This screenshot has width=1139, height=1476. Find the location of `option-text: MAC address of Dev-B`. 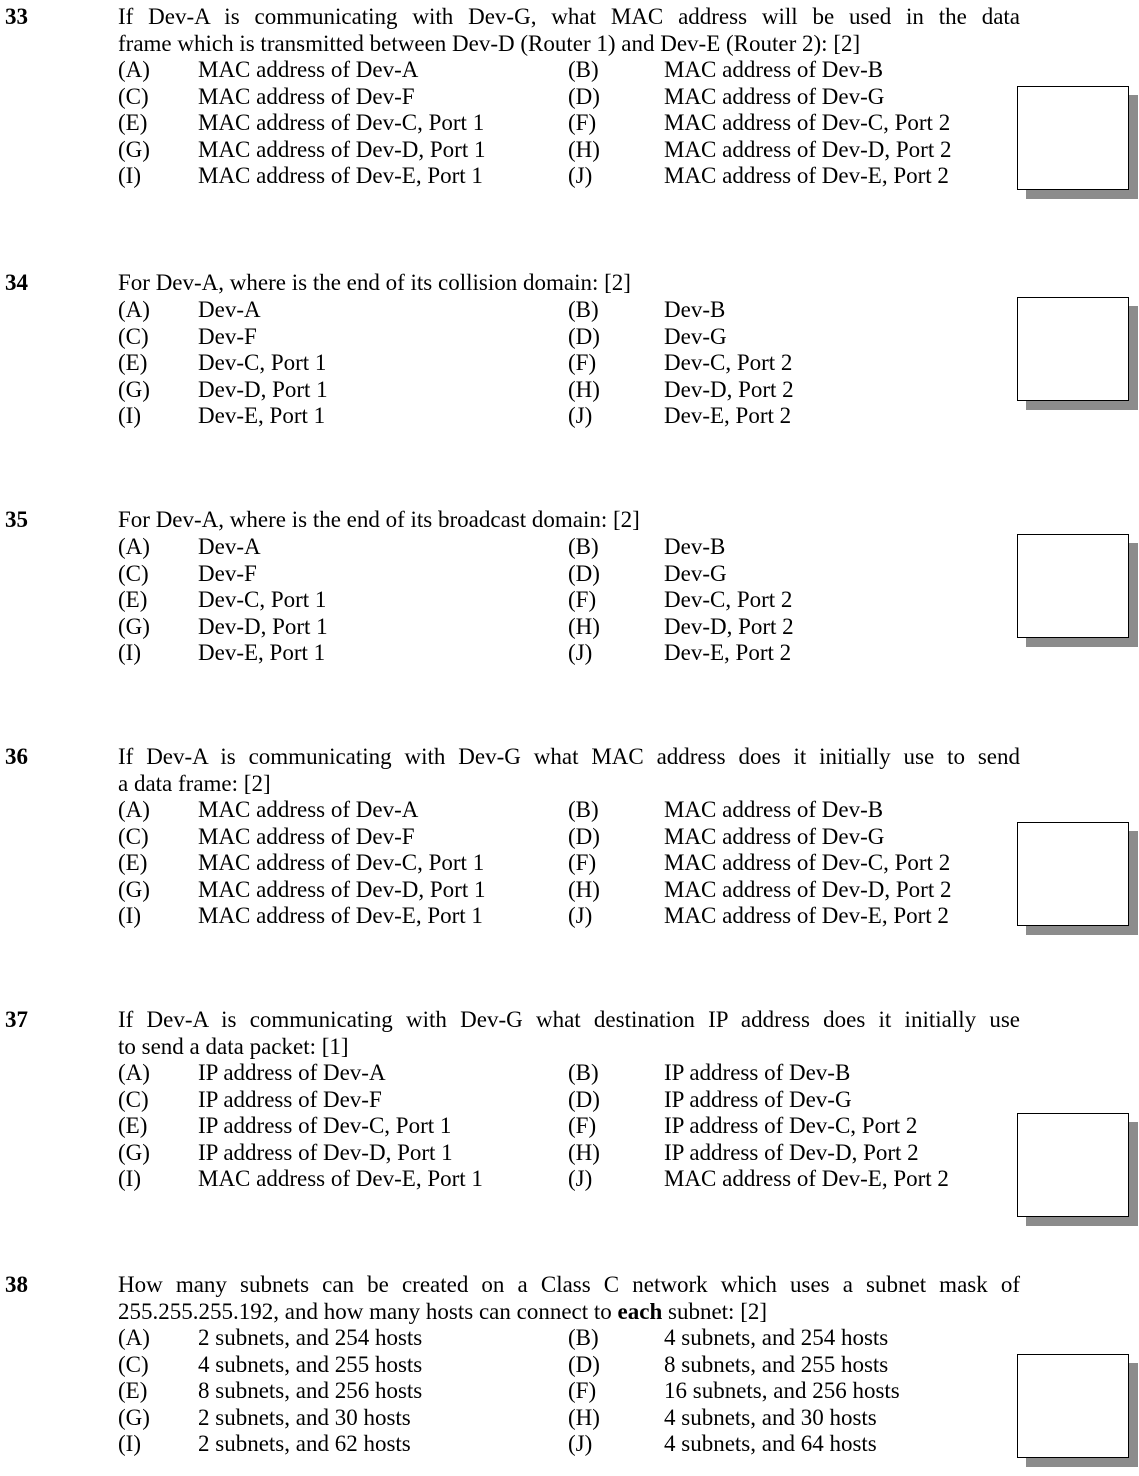

option-text: MAC address of Dev-B is located at coordinates (774, 69).